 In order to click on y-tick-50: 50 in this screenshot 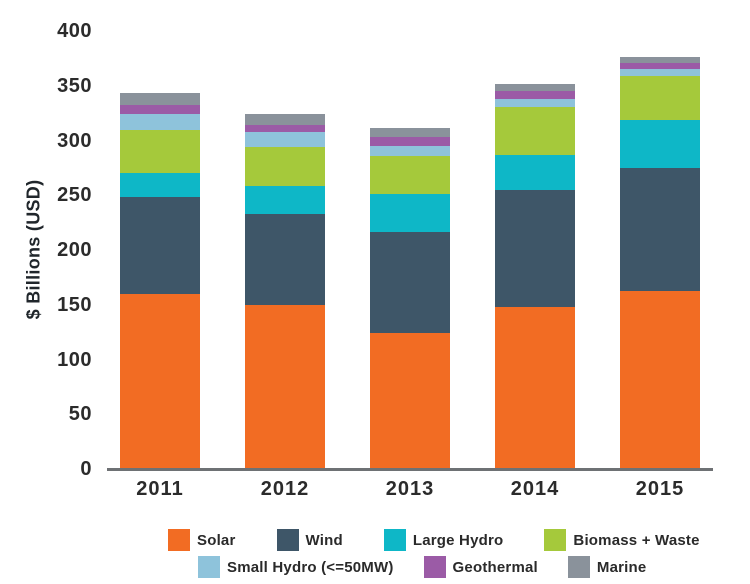, I will do `click(80, 414)`.